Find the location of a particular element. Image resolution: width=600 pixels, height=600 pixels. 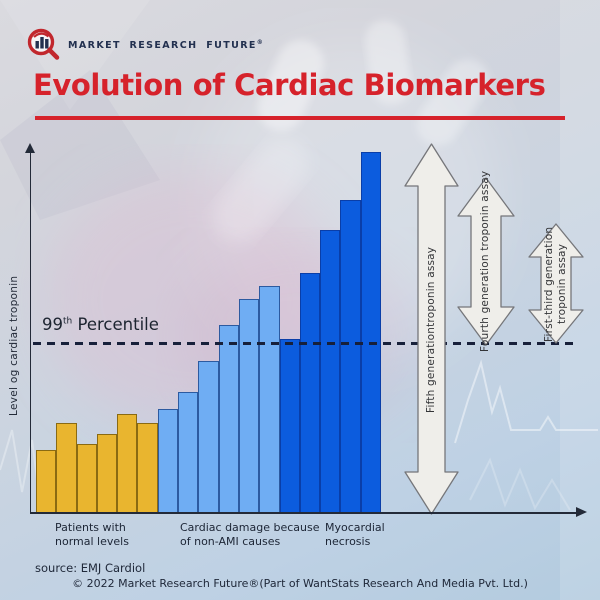

title-underline is located at coordinates (300, 118).